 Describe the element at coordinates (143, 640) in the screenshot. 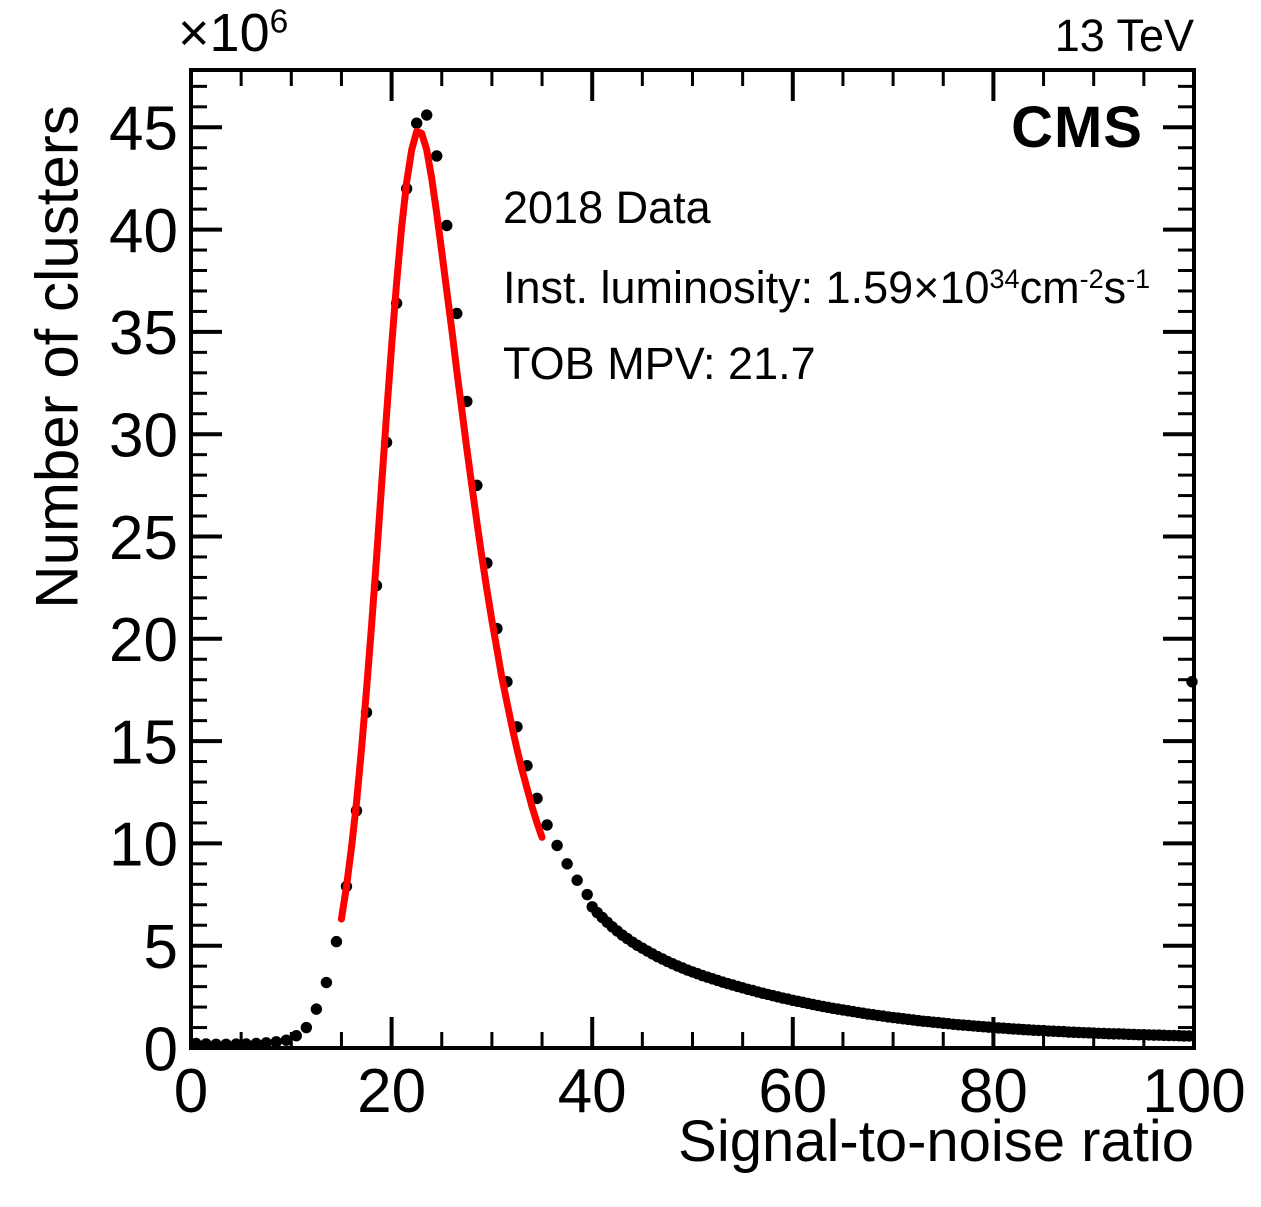

I see `y-tick-label: 20` at that location.